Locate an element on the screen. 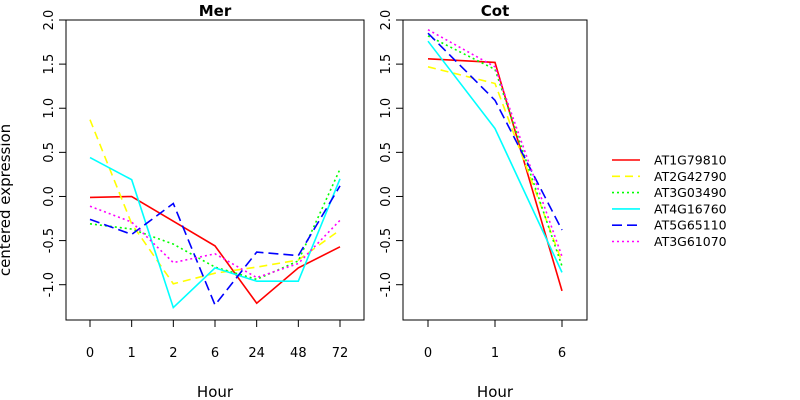 The height and width of the screenshot is (400, 800). legend-label: AT4G16760 is located at coordinates (690, 208).